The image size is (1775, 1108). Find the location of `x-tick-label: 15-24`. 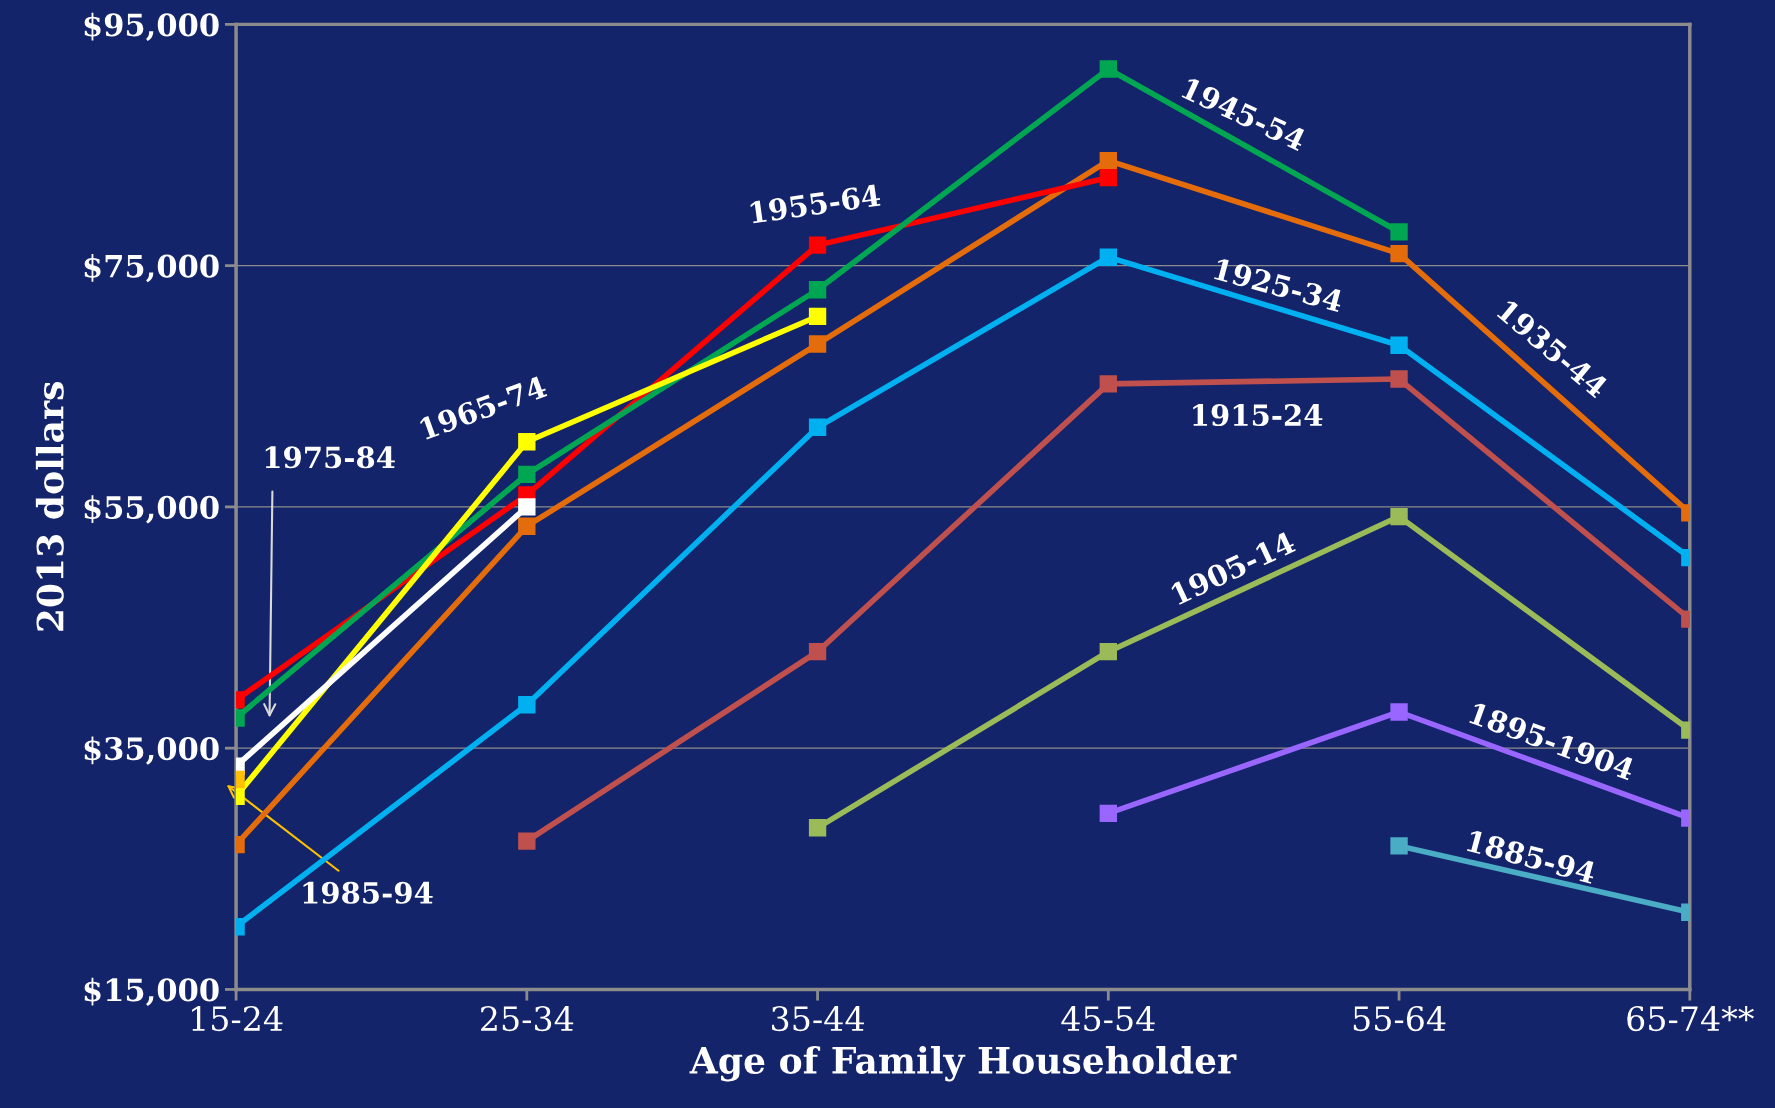

x-tick-label: 15-24 is located at coordinates (237, 1019).